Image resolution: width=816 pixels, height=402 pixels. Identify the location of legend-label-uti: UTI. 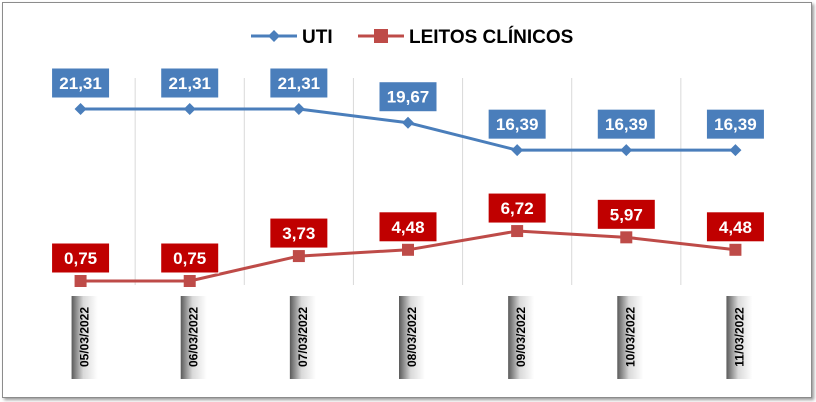
(317, 37).